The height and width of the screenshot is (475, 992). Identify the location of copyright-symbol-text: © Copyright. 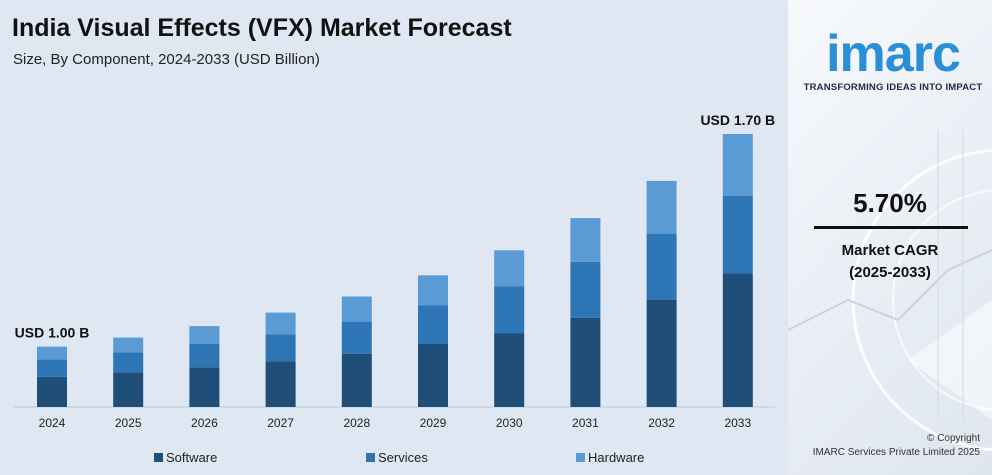
(953, 438).